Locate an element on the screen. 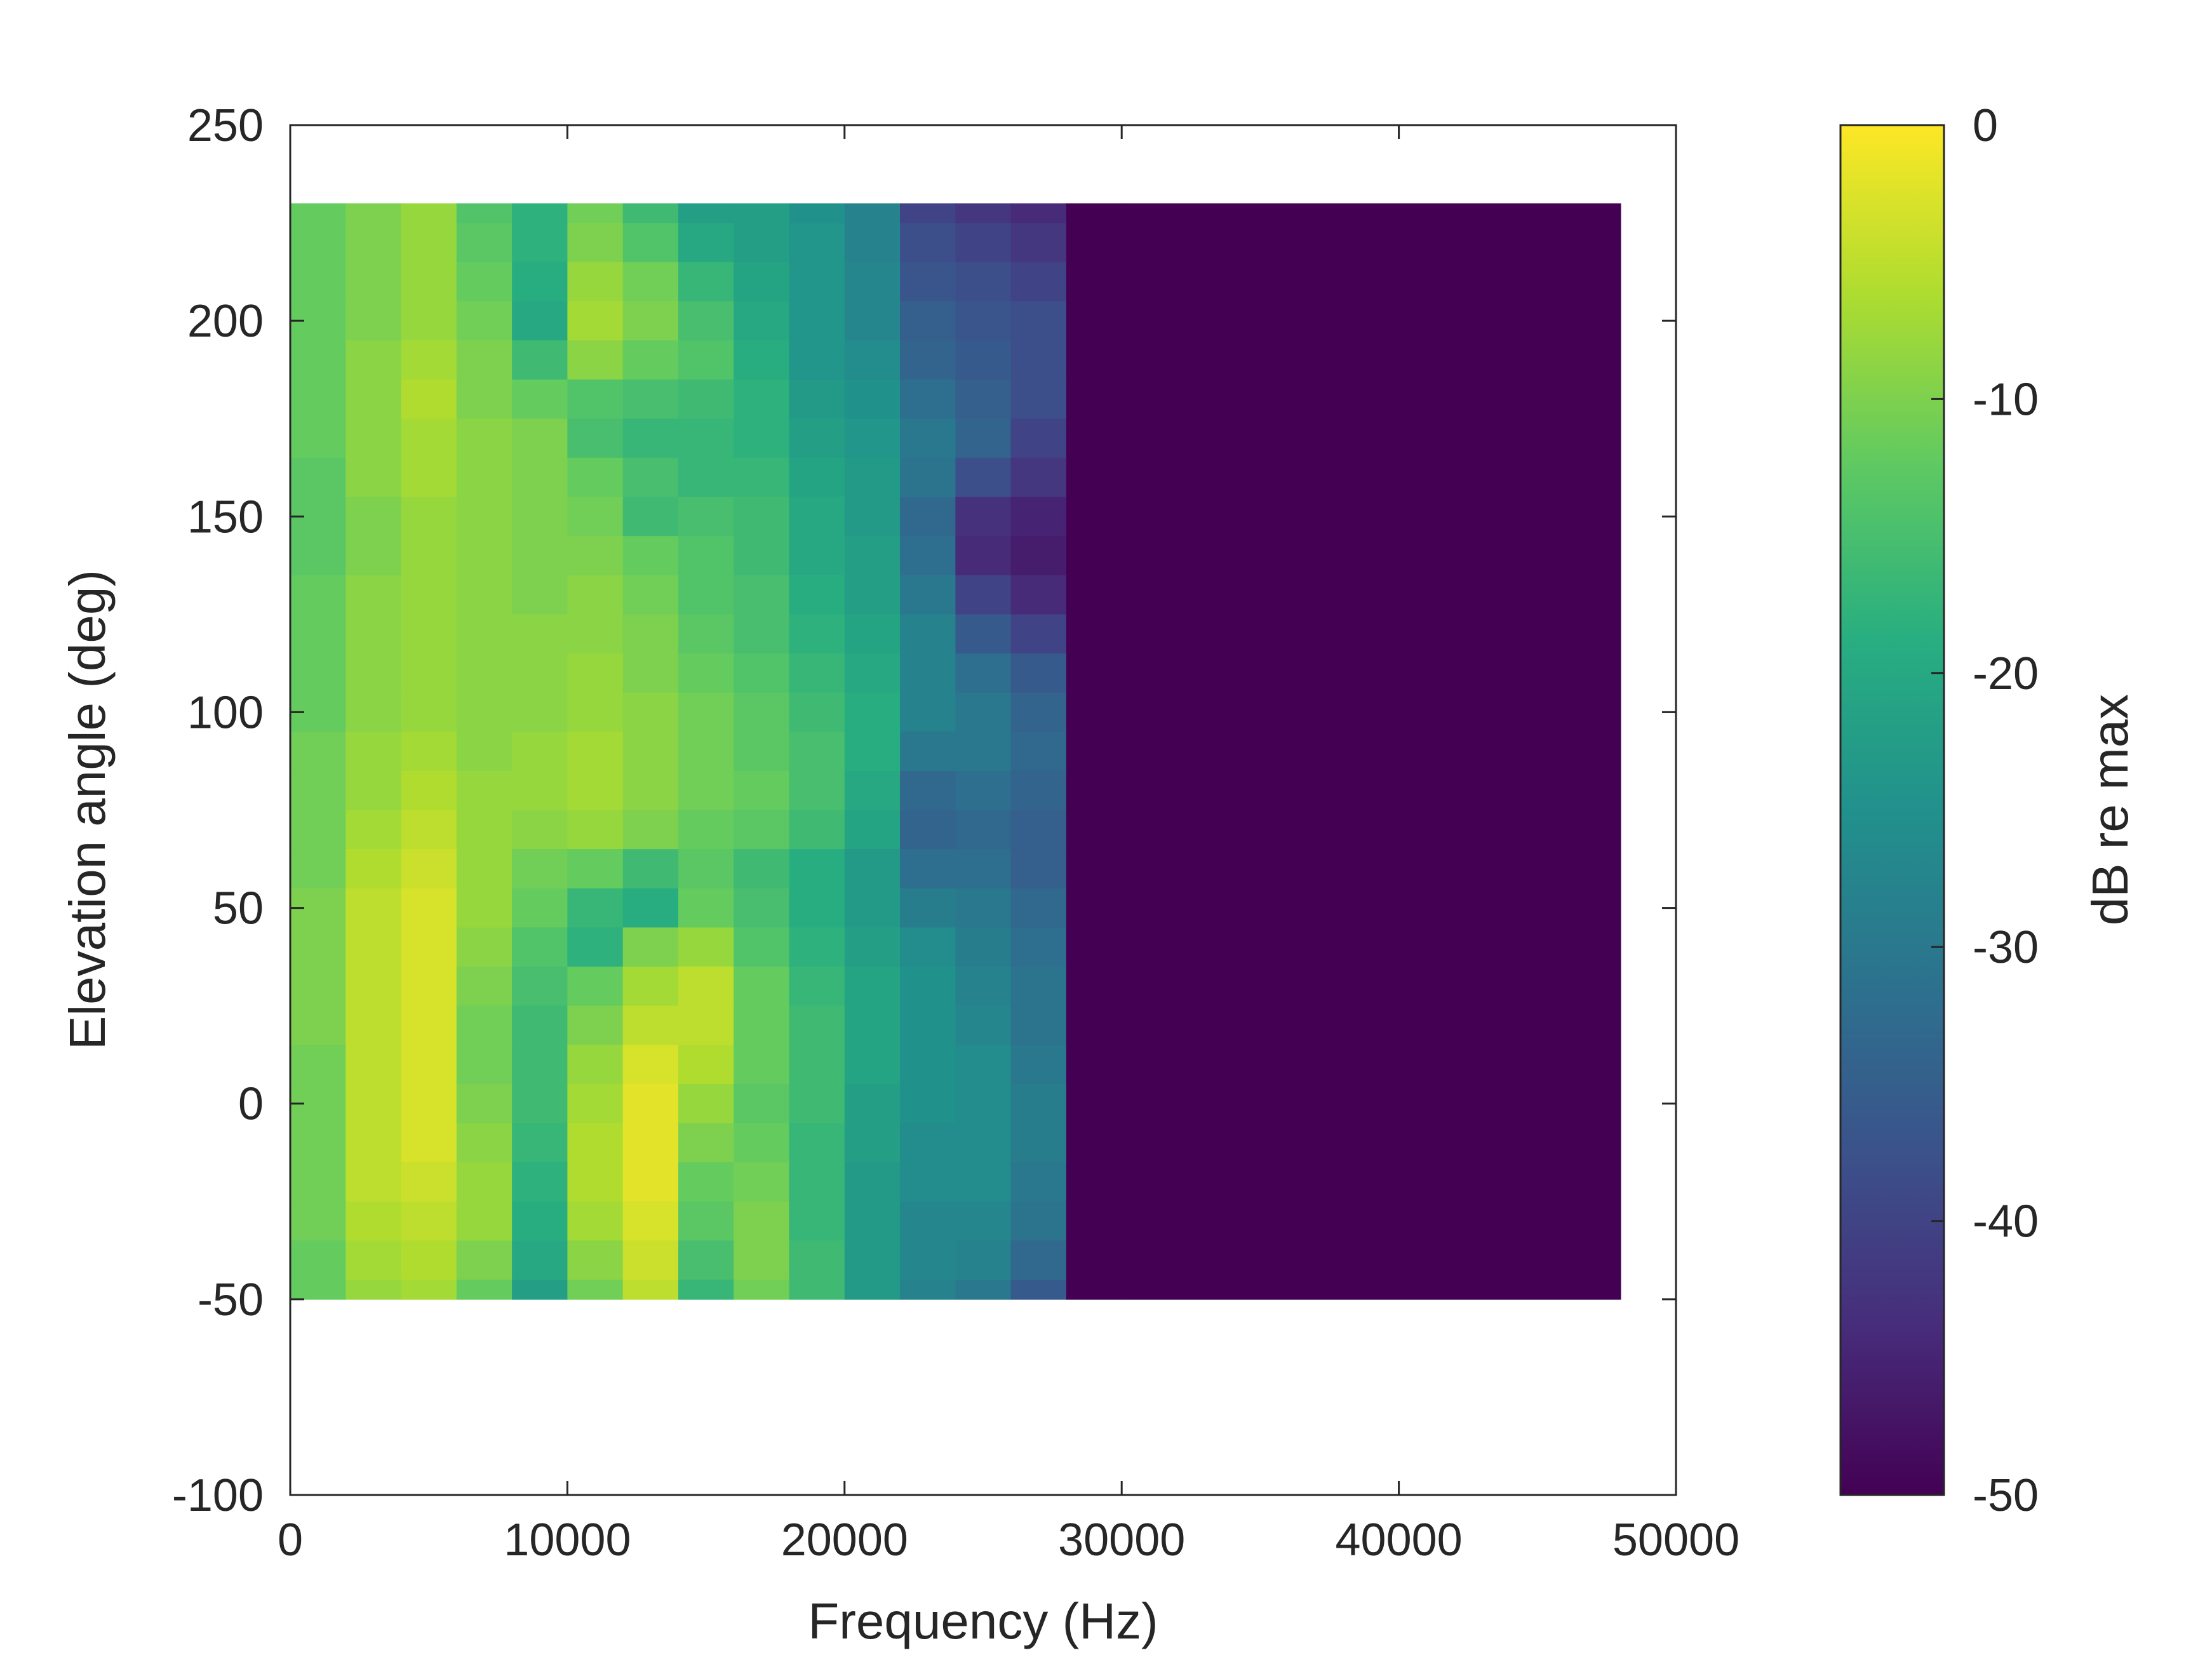  colorbar-tick-label: -30 is located at coordinates (2006, 948).